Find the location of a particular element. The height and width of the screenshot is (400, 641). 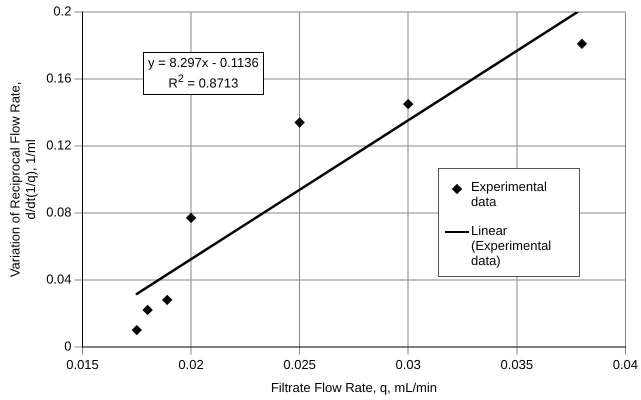

y-tick-label: 0.16 is located at coordinates (59, 78).